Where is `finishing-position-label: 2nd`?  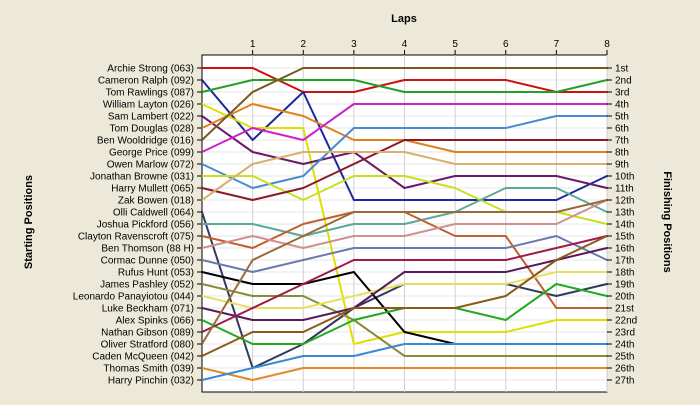 finishing-position-label: 2nd is located at coordinates (623, 81).